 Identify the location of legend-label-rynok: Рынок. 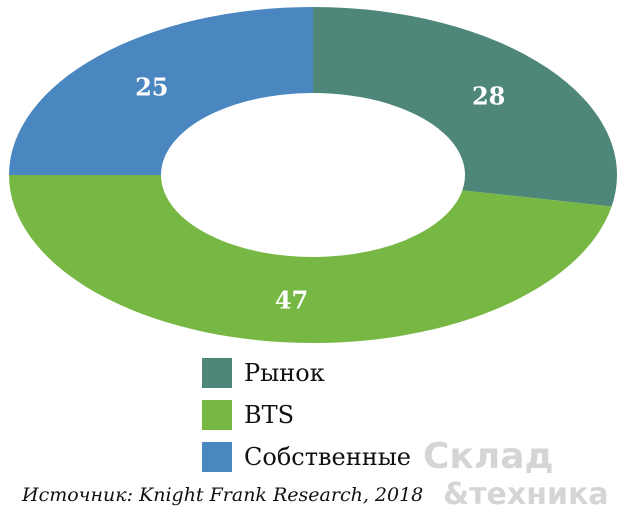
(284, 373).